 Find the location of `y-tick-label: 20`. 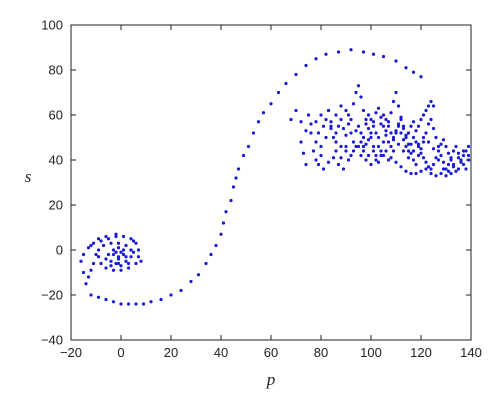

y-tick-label: 20 is located at coordinates (56, 205).